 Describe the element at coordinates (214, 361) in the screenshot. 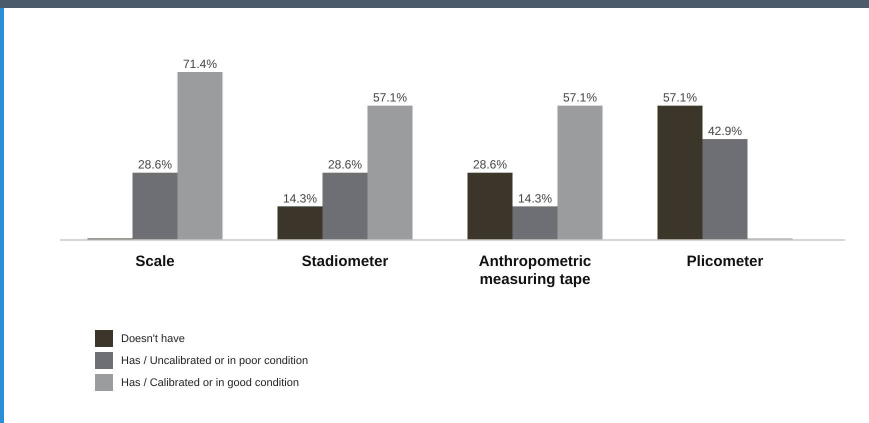

I see `legend-label: Has / Uncalibrated or in poor condition` at that location.